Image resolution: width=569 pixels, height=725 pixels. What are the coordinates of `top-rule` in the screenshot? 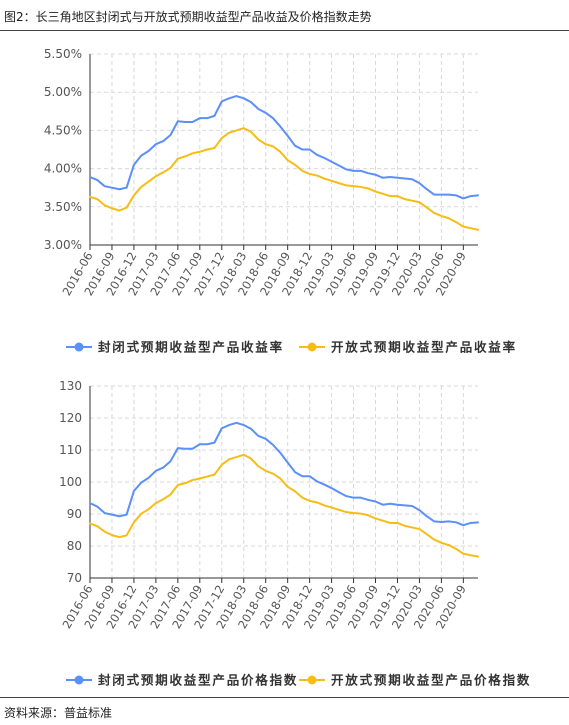 It's located at (284, 30).